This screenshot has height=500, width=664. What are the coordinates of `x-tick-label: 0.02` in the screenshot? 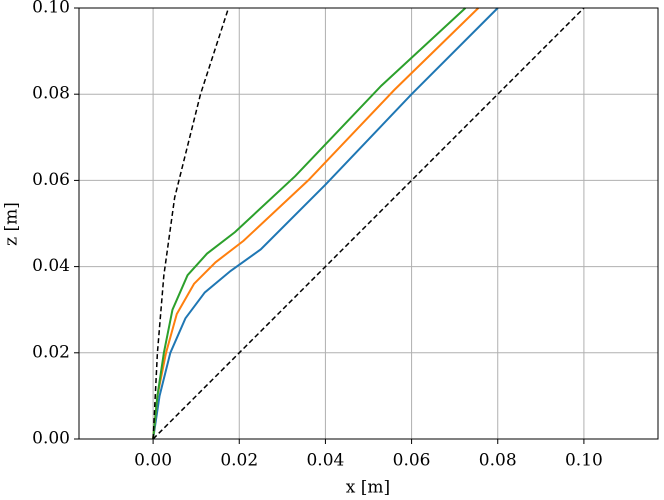 It's located at (239, 461).